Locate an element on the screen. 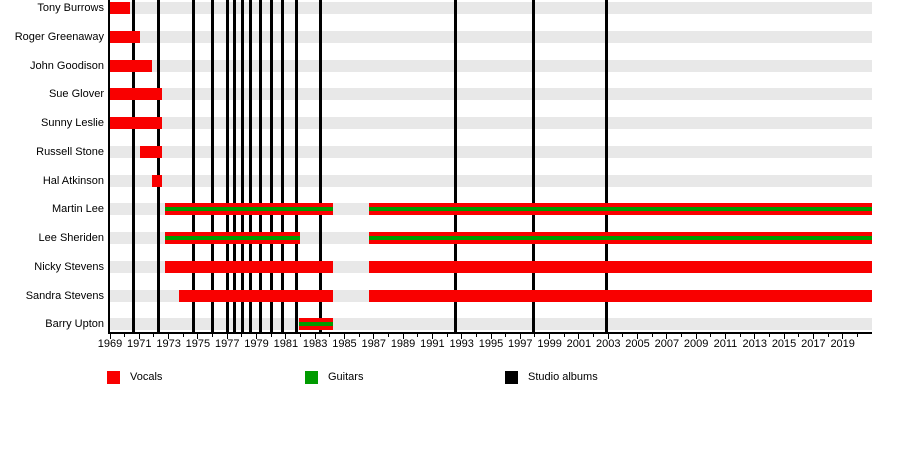 This screenshot has height=450, width=900. x-axis-tick-label: 1973 is located at coordinates (168, 344).